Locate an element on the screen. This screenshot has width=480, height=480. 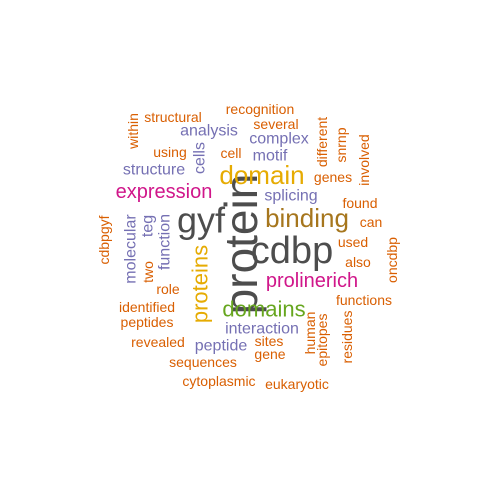
word-role: role is located at coordinates (168, 289).